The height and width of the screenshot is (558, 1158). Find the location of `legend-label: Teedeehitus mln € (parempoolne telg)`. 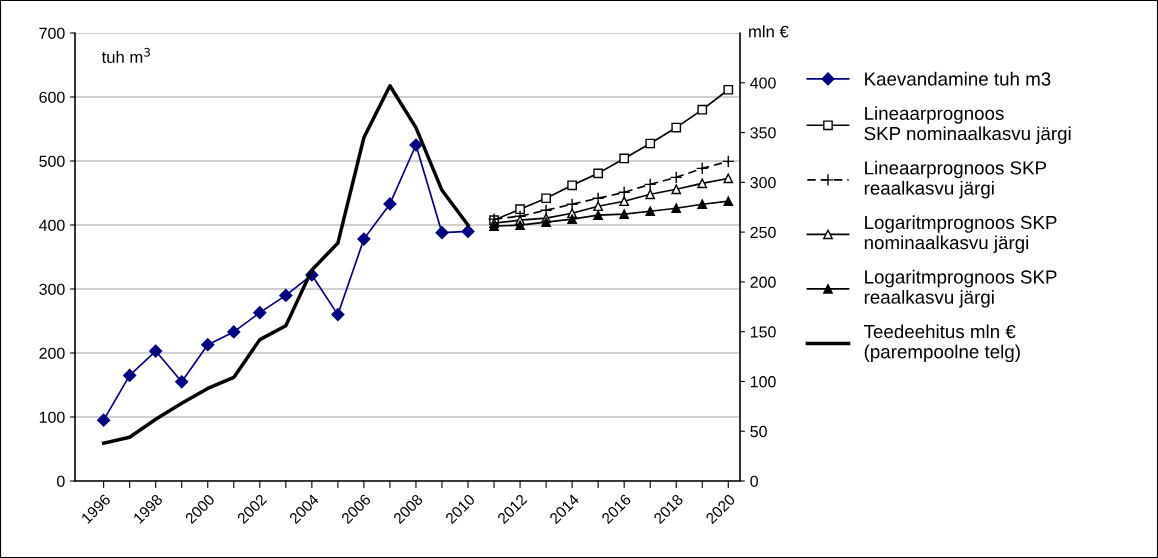

legend-label: Teedeehitus mln € (parempoolne telg) is located at coordinates (942, 343).